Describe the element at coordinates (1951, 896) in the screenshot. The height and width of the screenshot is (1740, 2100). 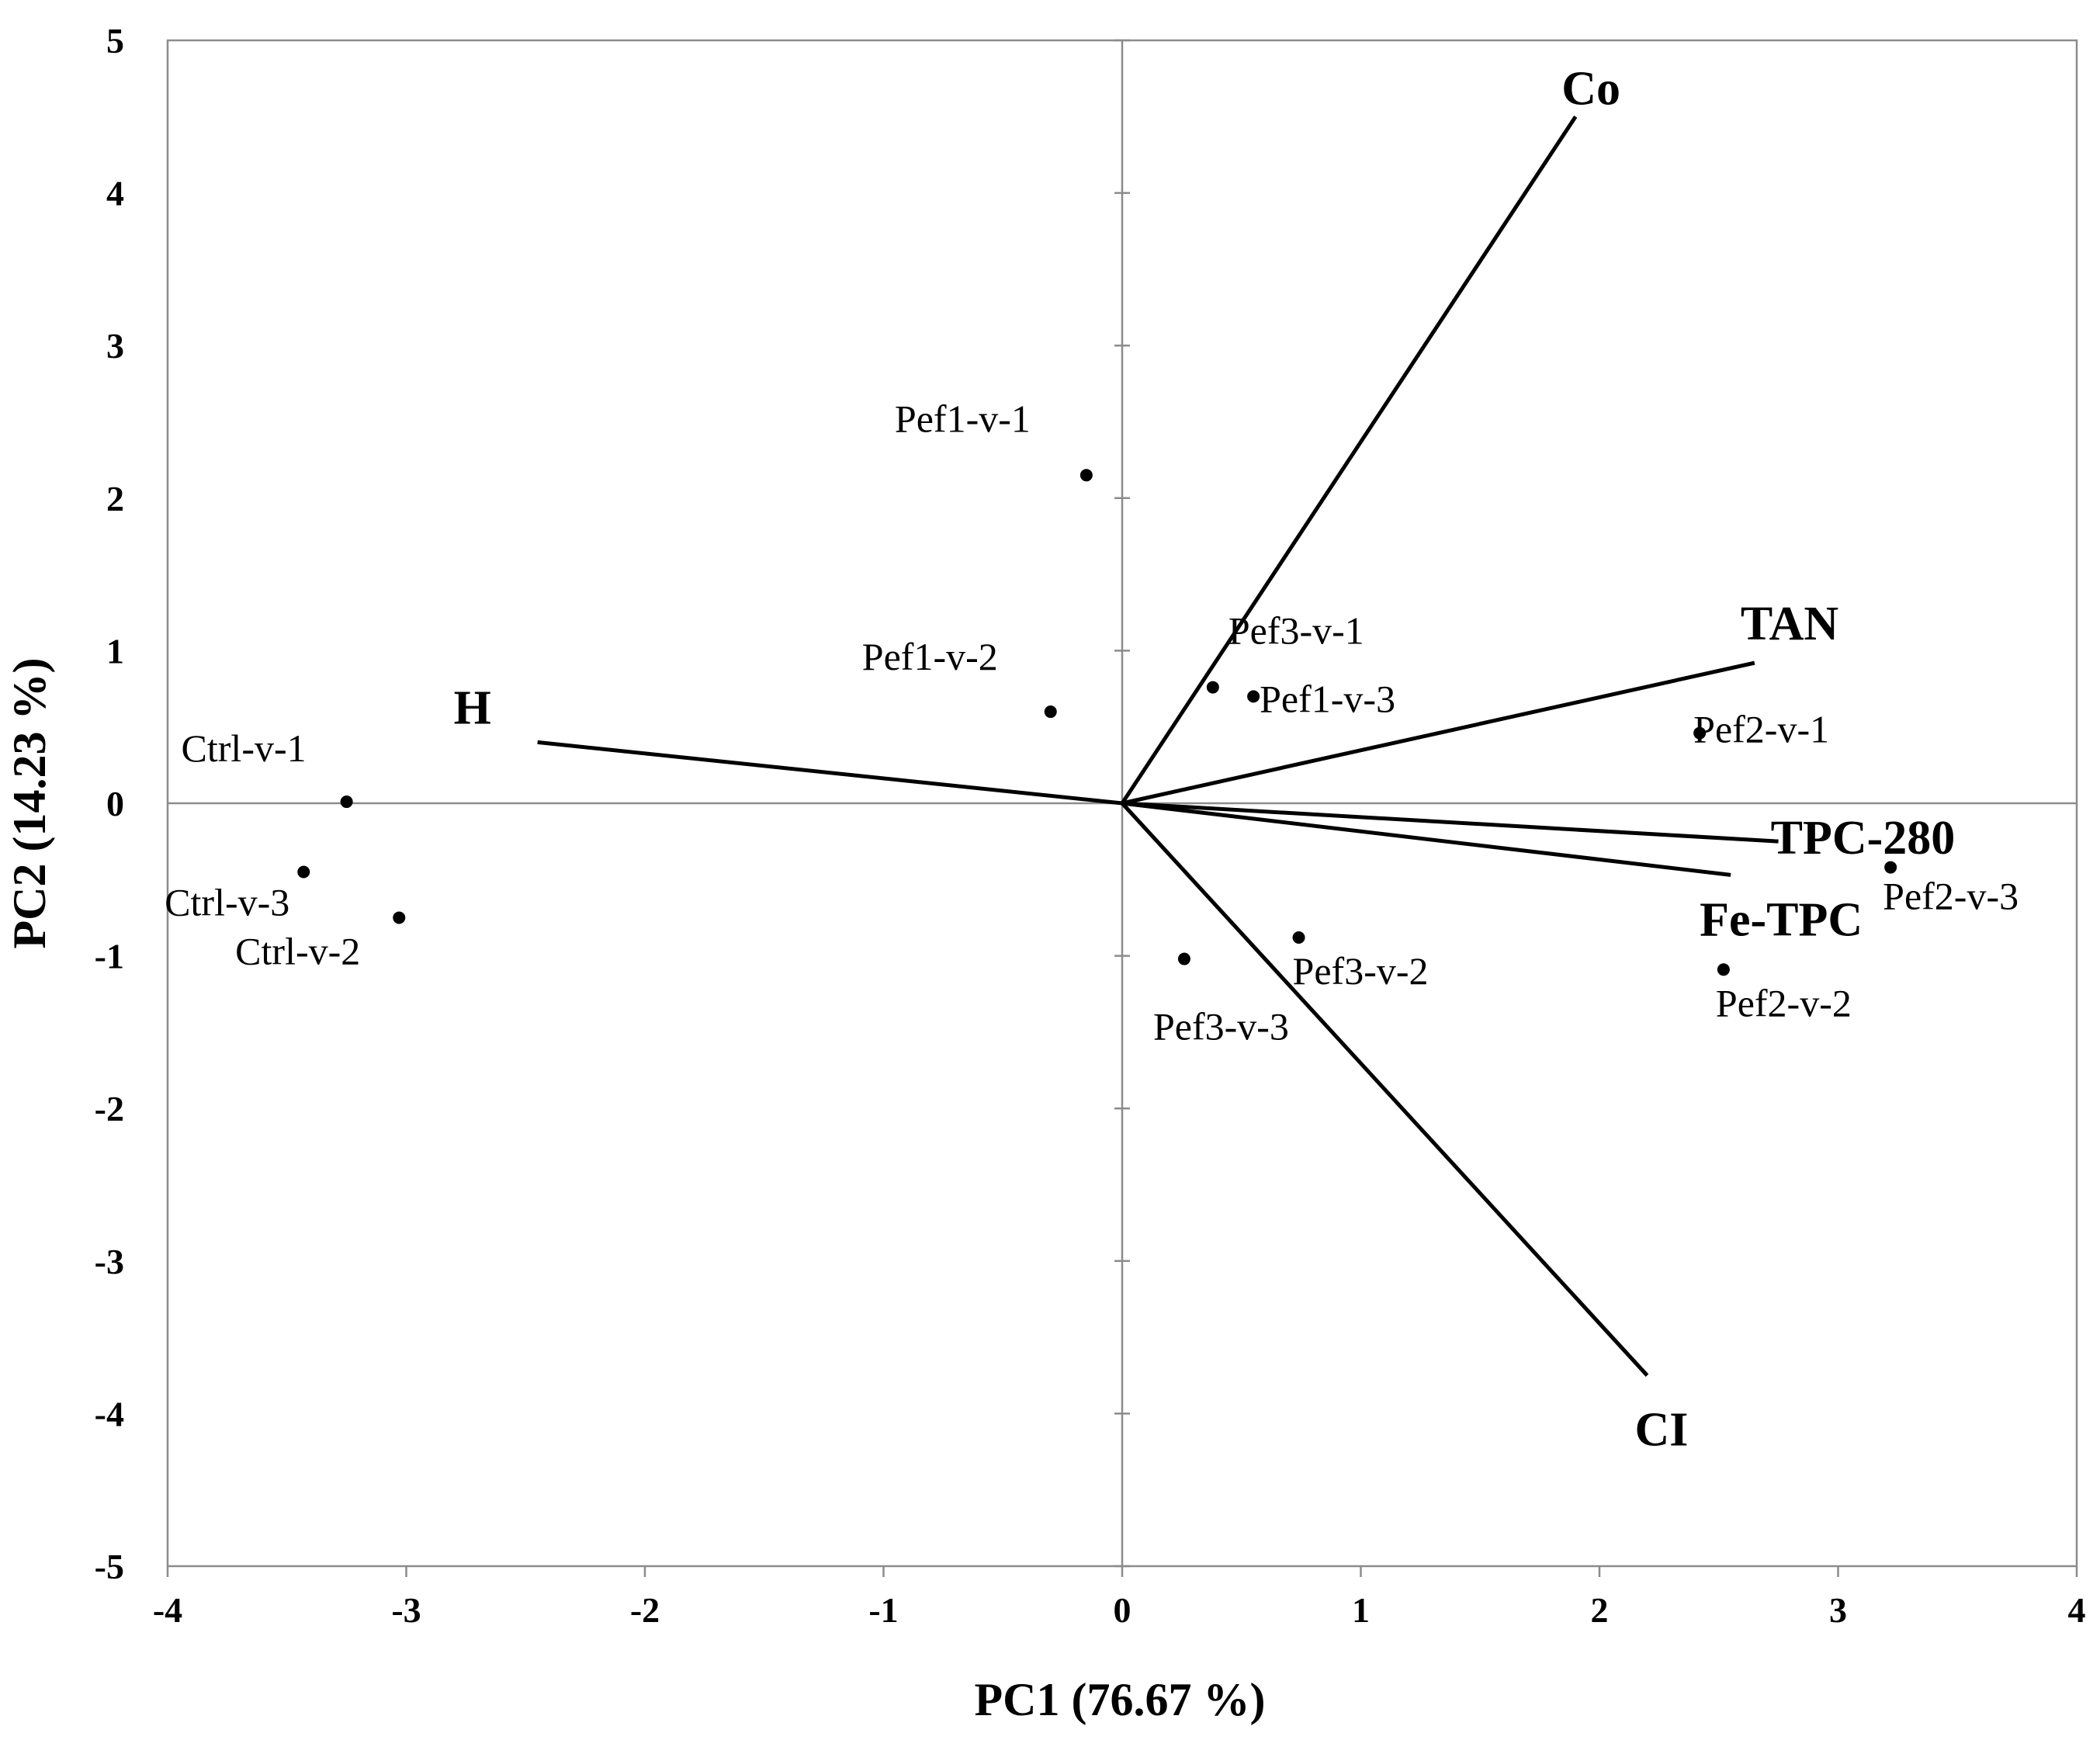
I see `observation-label-pef2-v-3: Pef2-v-3` at that location.